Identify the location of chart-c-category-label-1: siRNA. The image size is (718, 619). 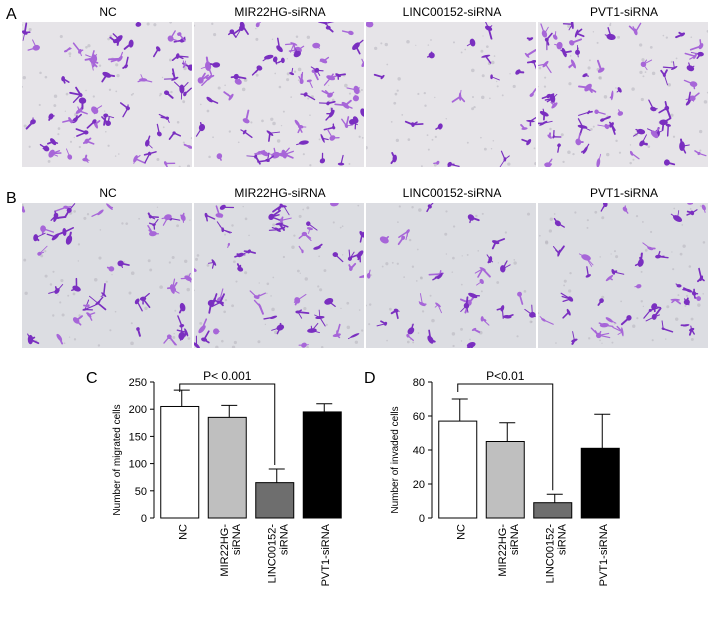
(237, 539).